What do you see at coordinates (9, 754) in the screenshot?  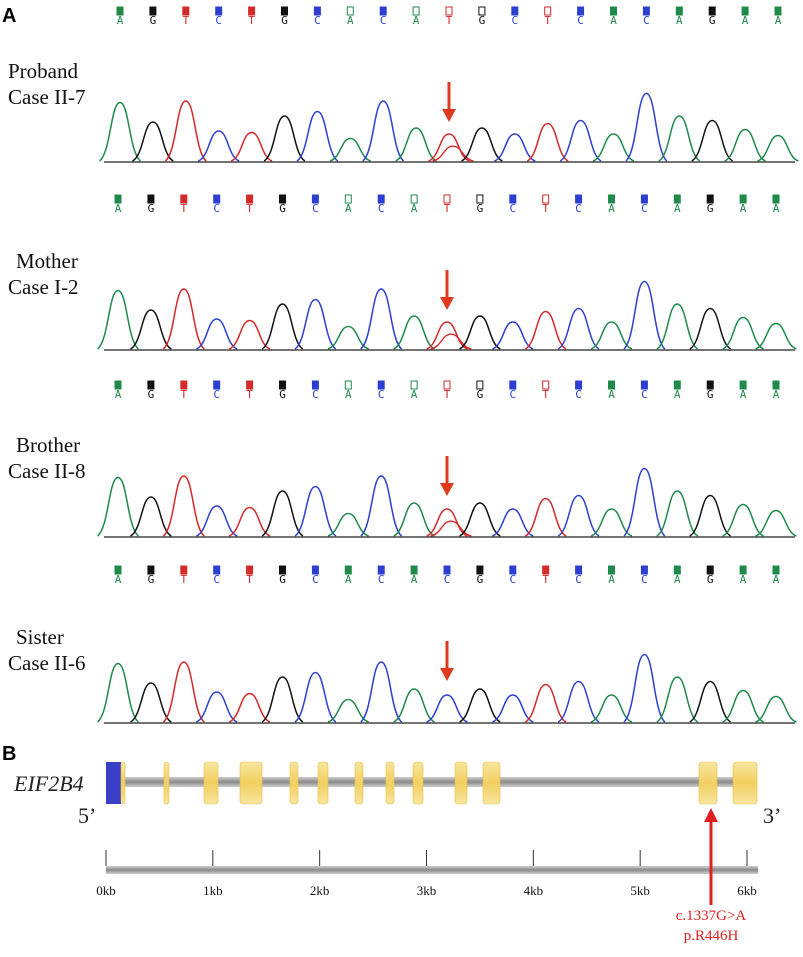 I see `panel-b-letter: B` at bounding box center [9, 754].